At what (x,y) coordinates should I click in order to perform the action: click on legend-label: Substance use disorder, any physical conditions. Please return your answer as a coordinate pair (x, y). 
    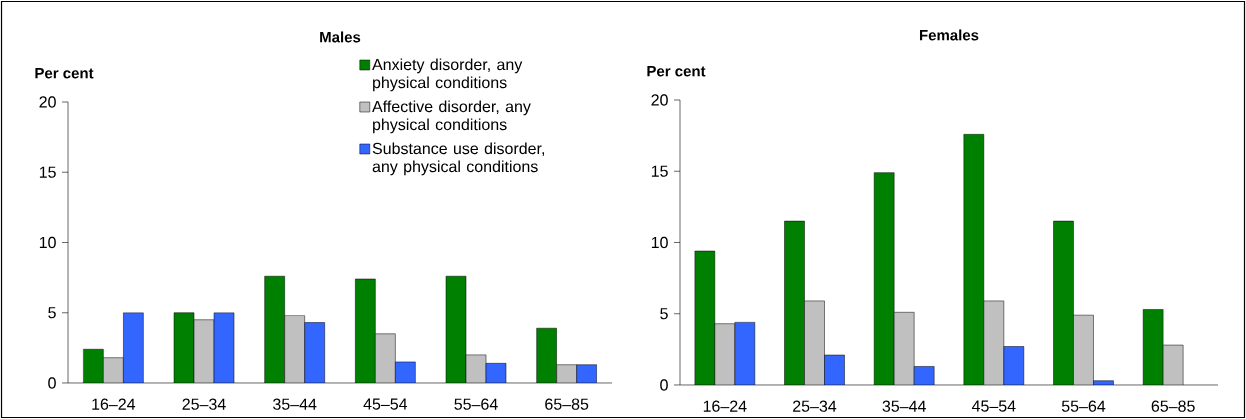
    Looking at the image, I should click on (458, 159).